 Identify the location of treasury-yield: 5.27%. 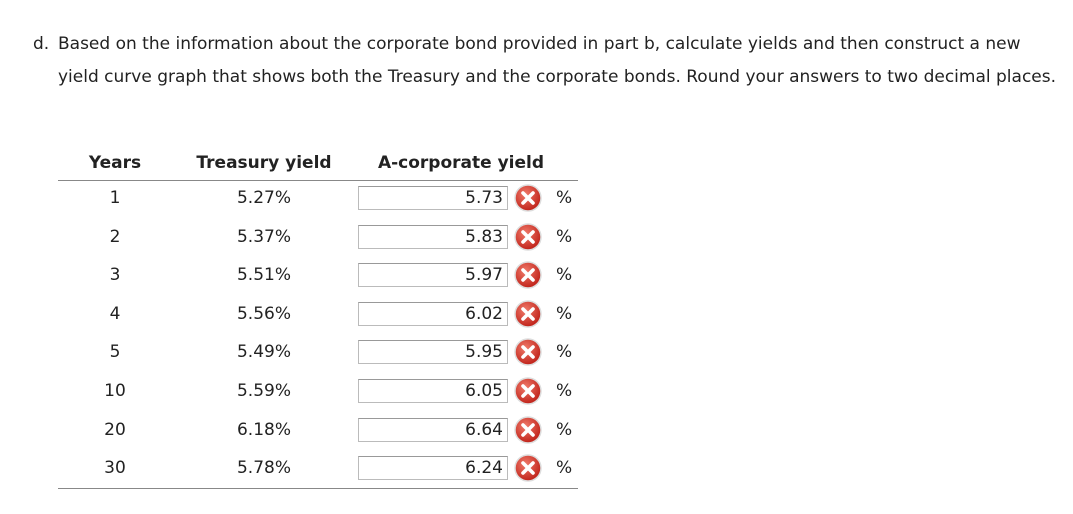
(263, 198).